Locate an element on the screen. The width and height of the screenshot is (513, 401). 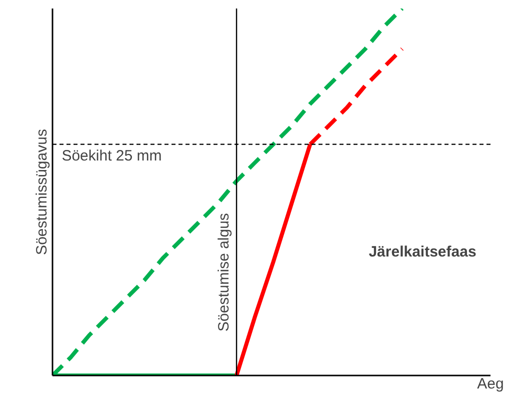
annotation: Järelkaitsefaas is located at coordinates (422, 252).